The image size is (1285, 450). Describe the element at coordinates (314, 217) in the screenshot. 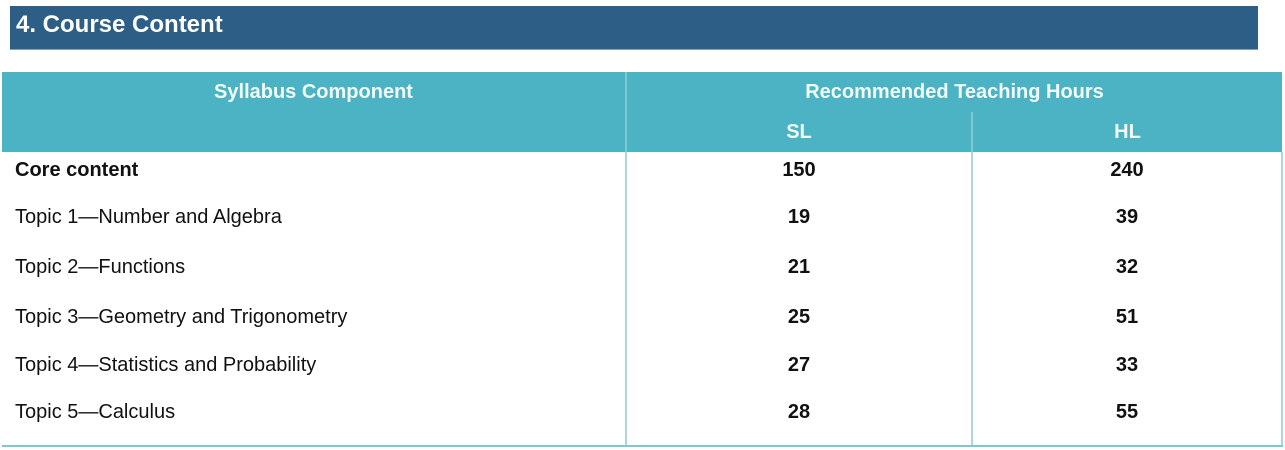

I see `component-cell: Topic 1—Number and Algebra` at that location.